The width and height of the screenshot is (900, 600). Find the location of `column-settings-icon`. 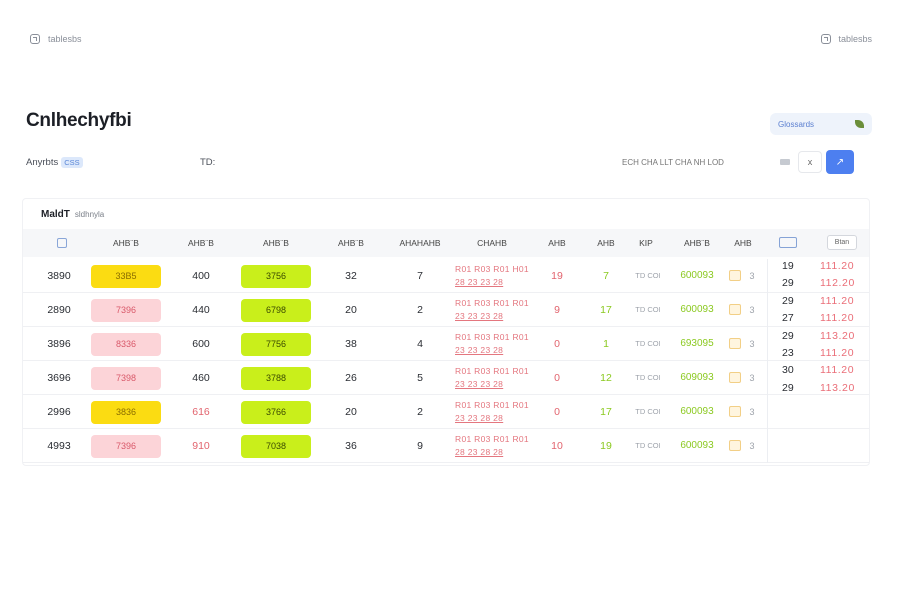

column-settings-icon is located at coordinates (788, 242).